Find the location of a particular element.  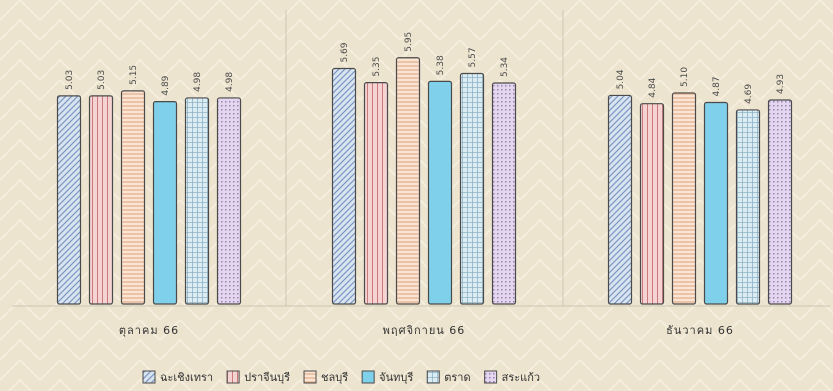

data-label: 5.35 is located at coordinates (377, 67).